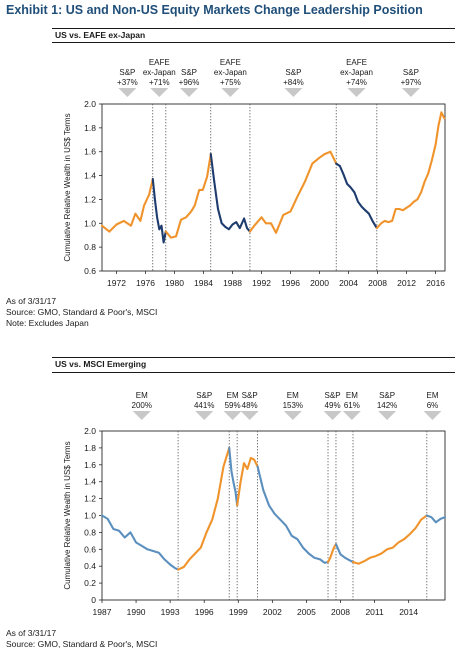  Describe the element at coordinates (47, 323) in the screenshot. I see `note-excludes: Note: Excludes Japan` at that location.